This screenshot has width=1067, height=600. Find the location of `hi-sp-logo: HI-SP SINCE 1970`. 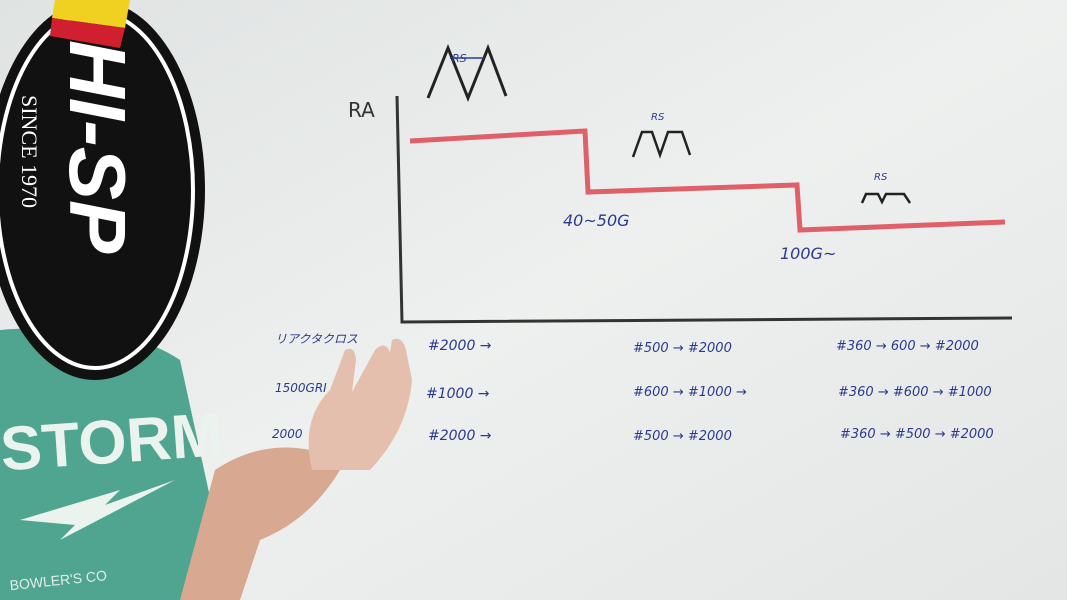

hi-sp-logo: HI-SP SINCE 1970 is located at coordinates (102, 190).